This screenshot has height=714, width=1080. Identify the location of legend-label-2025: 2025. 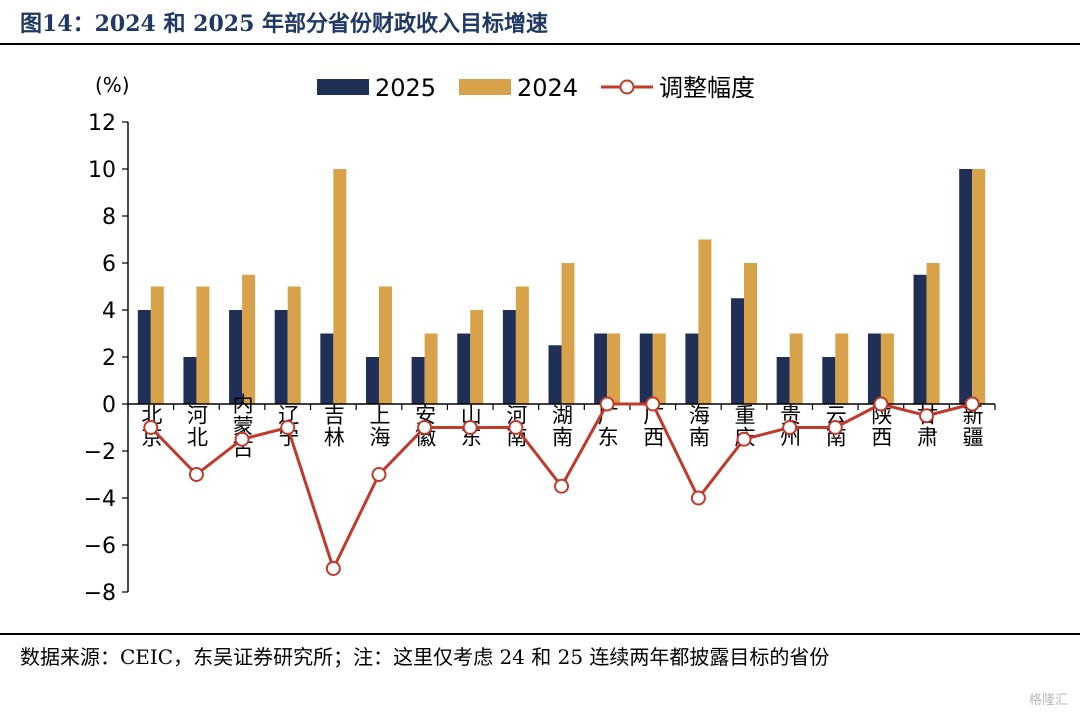
(405, 88).